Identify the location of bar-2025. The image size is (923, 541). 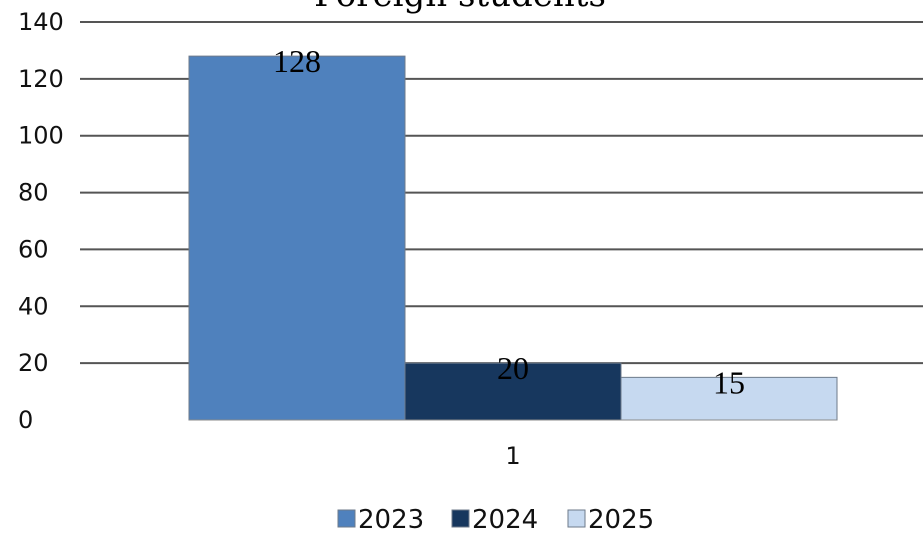
(729, 398).